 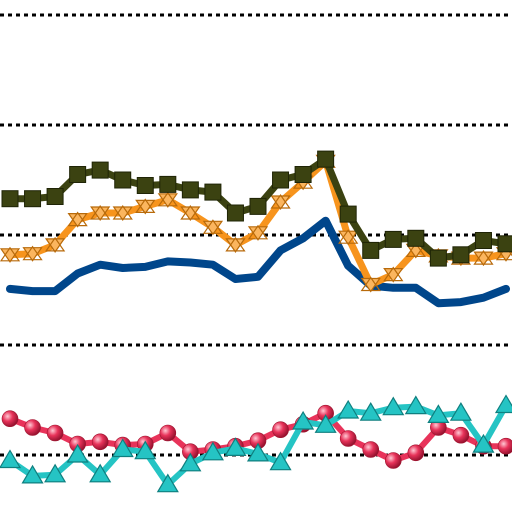 I want to click on series-red, so click(x=256, y=436).